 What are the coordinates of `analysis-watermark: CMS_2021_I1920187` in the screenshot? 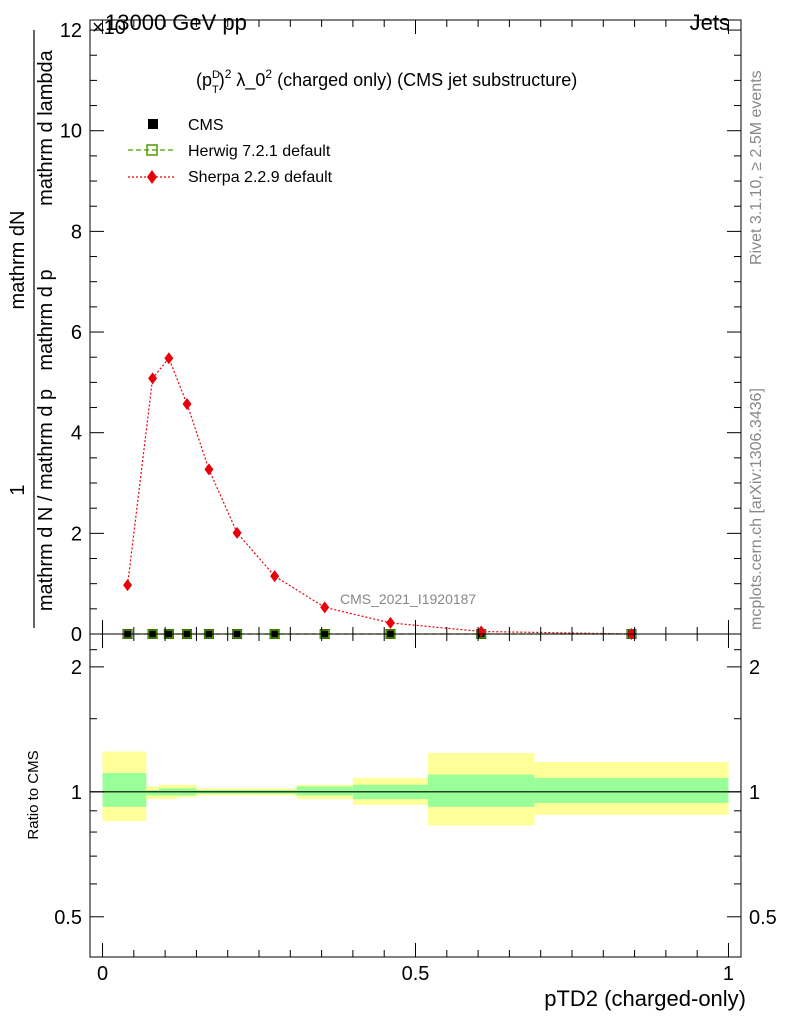 It's located at (408, 599).